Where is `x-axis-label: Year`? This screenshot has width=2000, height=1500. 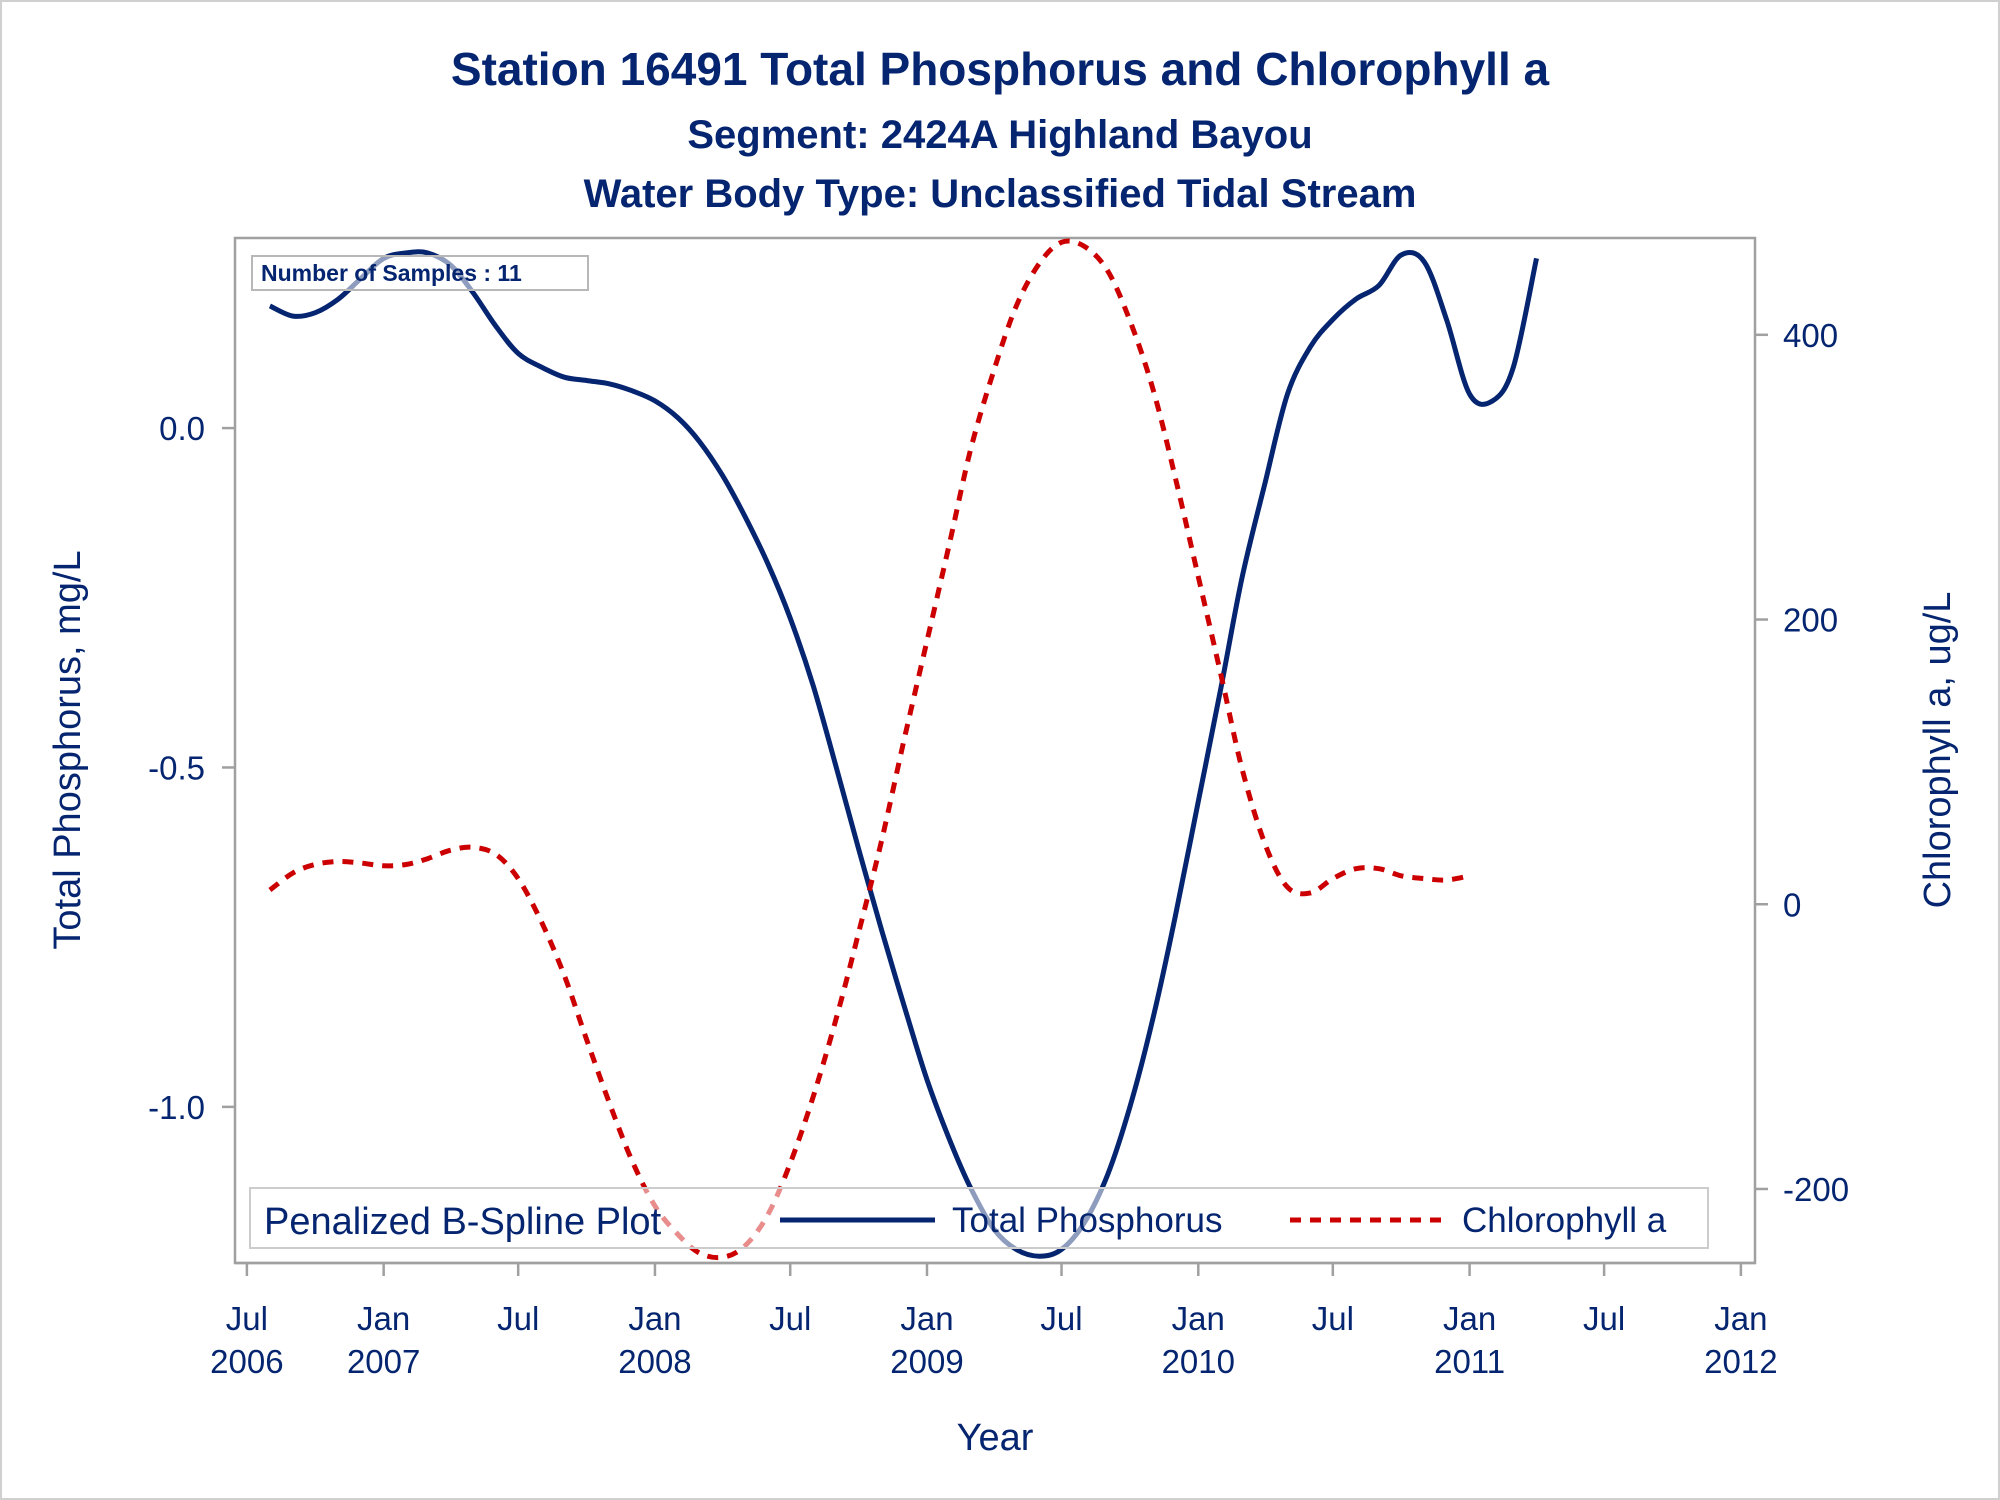 x-axis-label: Year is located at coordinates (995, 1438).